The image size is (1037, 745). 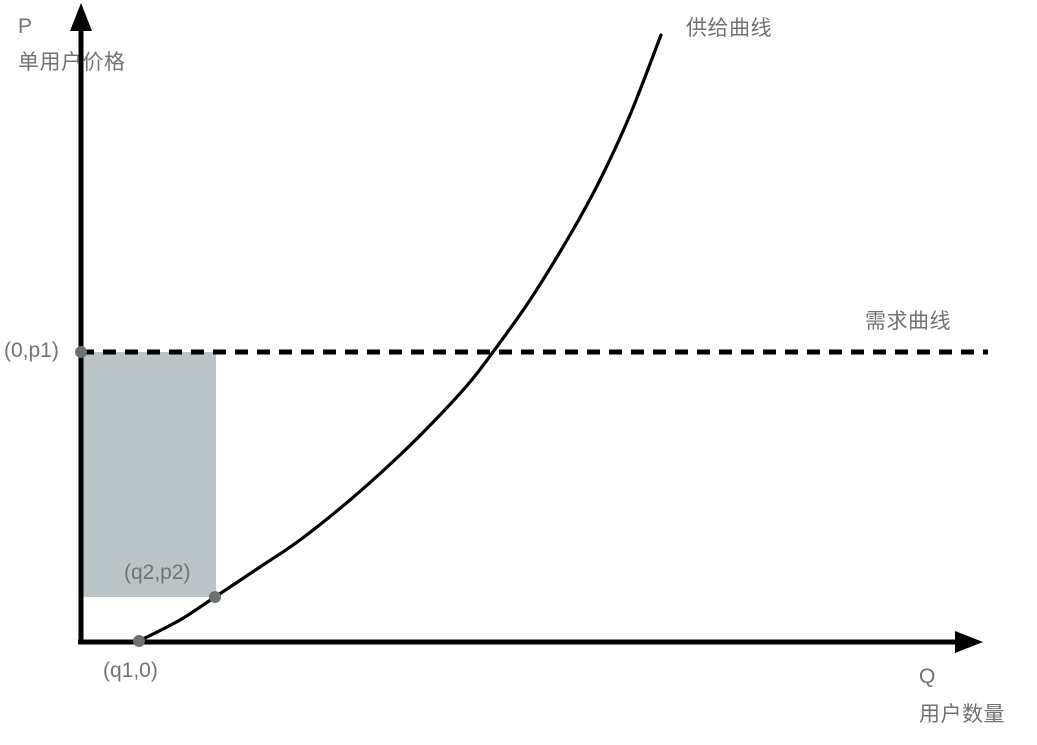 I want to click on marker-point-p1, so click(x=81, y=352).